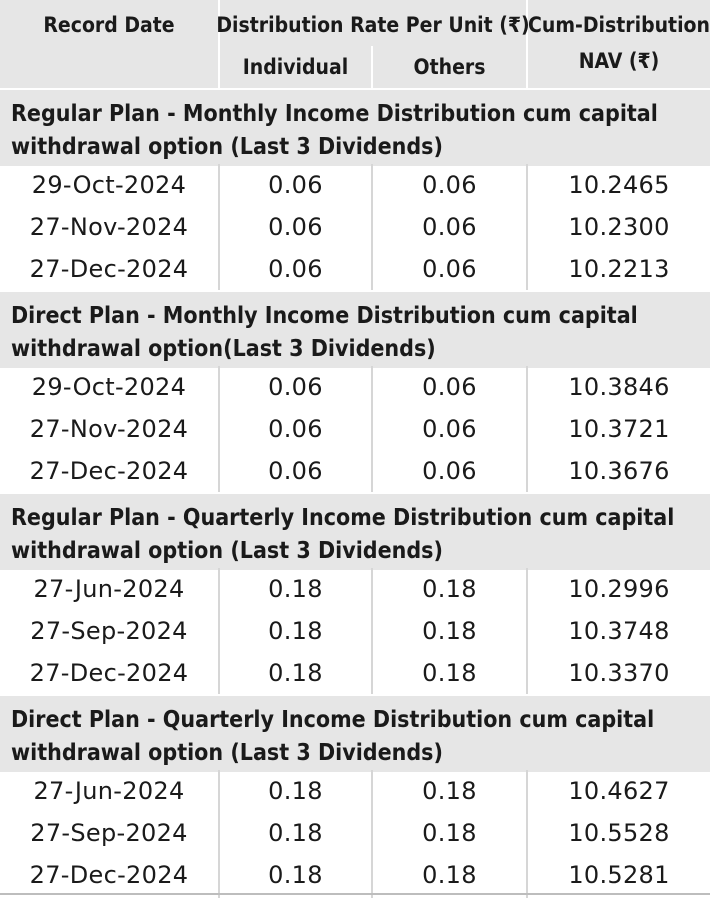 This screenshot has height=902, width=710. Describe the element at coordinates (373, 25) in the screenshot. I see `header-distribution-rate: Distribution Rate Per Unit (₹)` at that location.